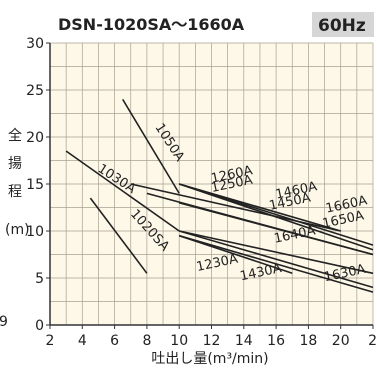 This screenshot has height=377, width=377. I want to click on curve-1020SA, so click(118, 235).